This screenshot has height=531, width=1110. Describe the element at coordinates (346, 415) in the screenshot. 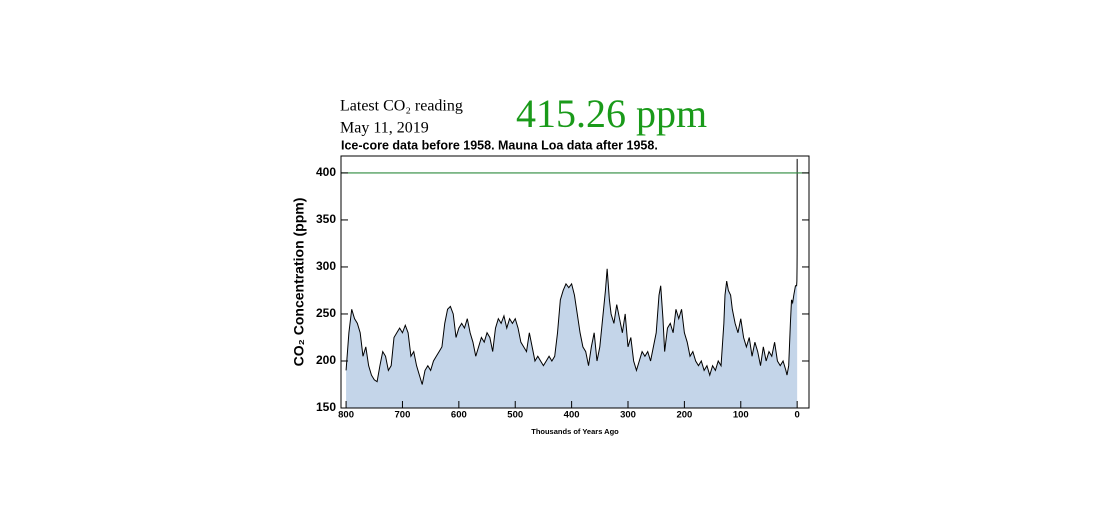

I see `x-tick-label: 800` at that location.